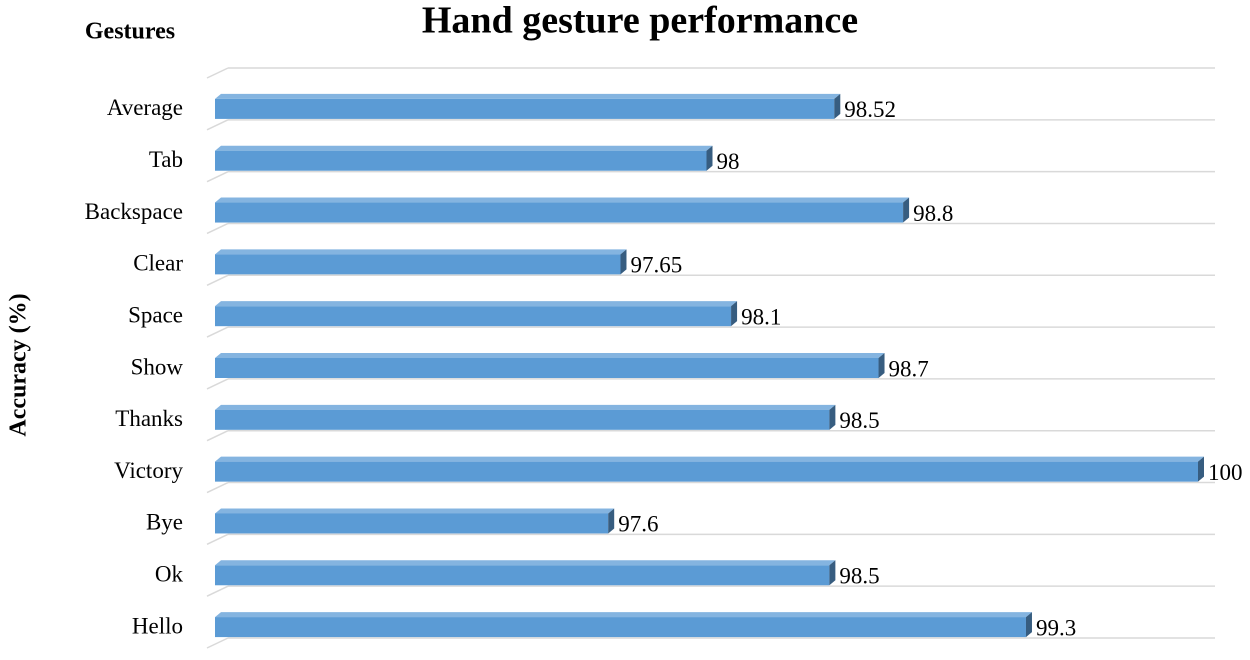 The height and width of the screenshot is (660, 1250). What do you see at coordinates (870, 109) in the screenshot?
I see `data-label: 98.52` at bounding box center [870, 109].